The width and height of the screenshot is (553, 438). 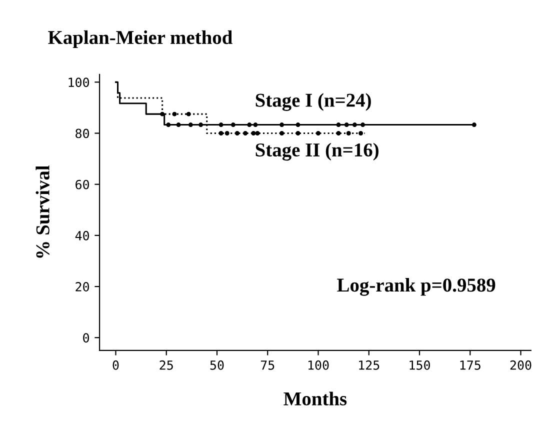 I want to click on x-tick-label: 0, so click(x=115, y=365).